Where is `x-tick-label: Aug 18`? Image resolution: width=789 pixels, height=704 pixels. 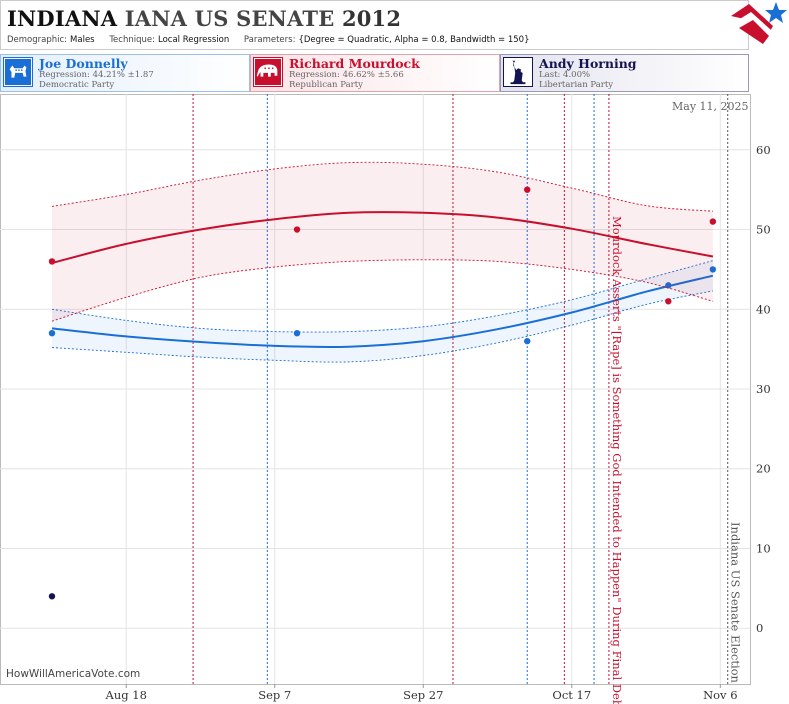
x-tick-label: Aug 18 is located at coordinates (126, 695).